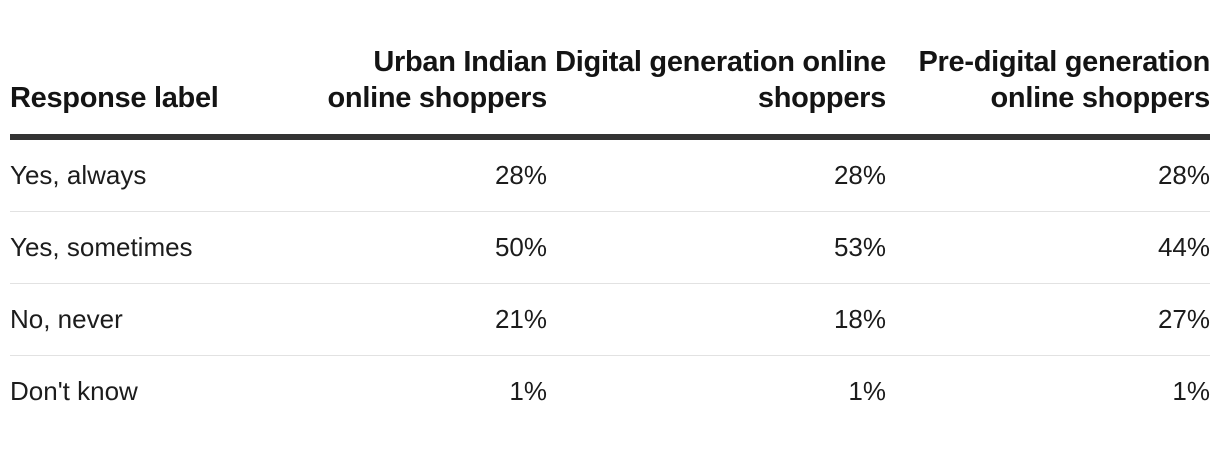  I want to click on column-header-pre-digital-generation: Pre-digital generation online shoppers, so click(1048, 92).